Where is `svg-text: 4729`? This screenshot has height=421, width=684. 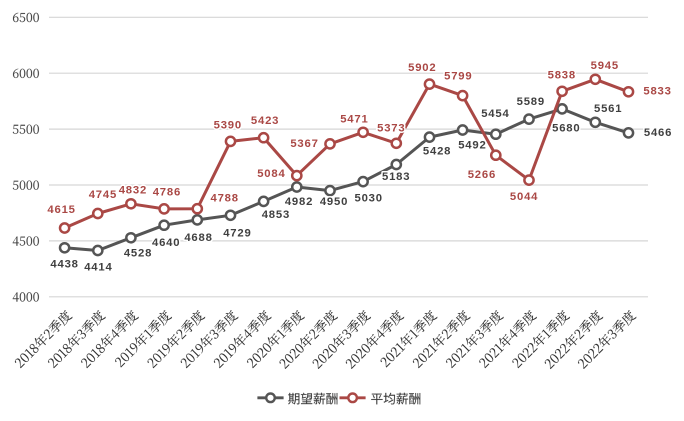 svg-text: 4729 is located at coordinates (237, 233).